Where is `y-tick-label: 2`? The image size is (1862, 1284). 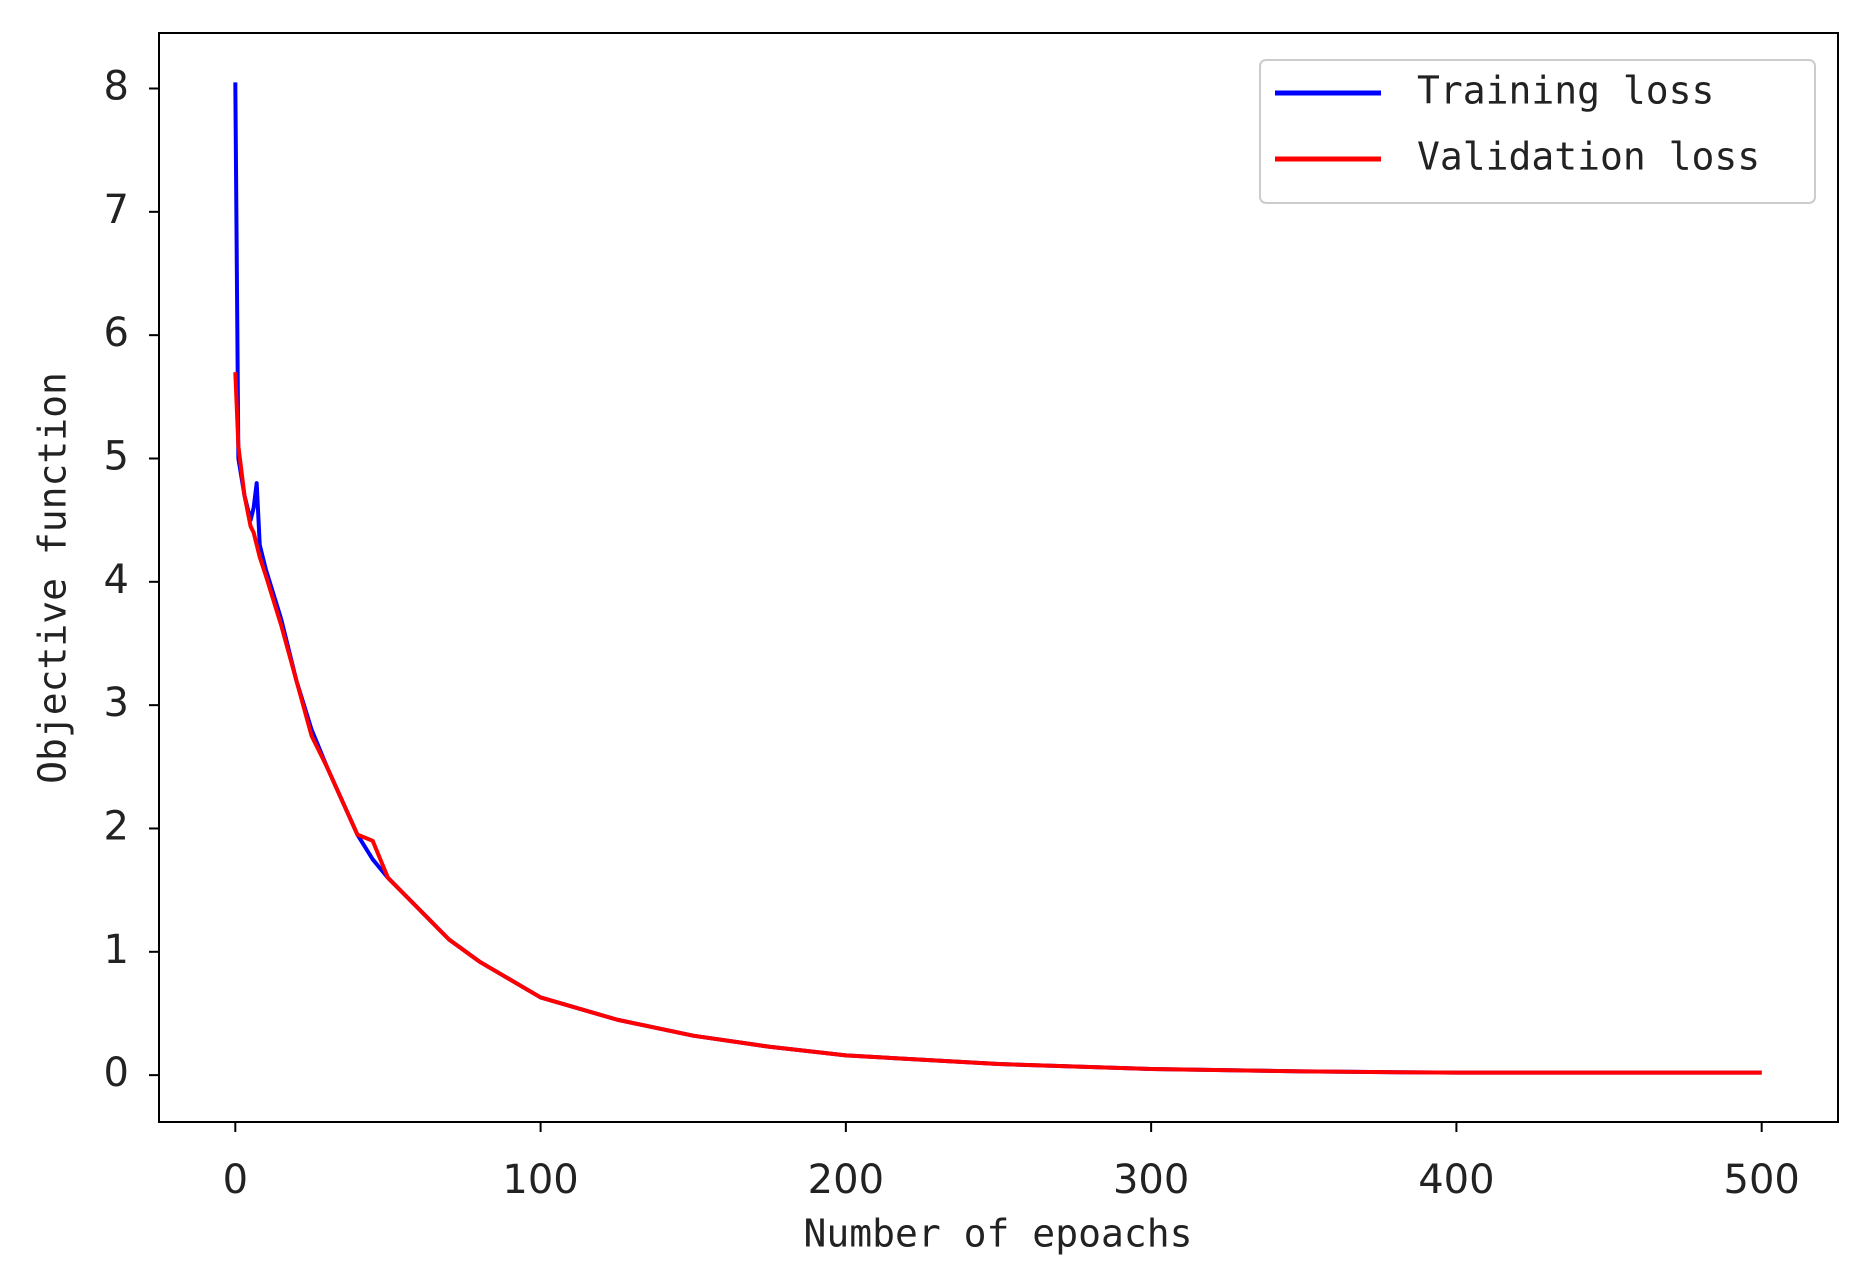
y-tick-label: 2 is located at coordinates (116, 826).